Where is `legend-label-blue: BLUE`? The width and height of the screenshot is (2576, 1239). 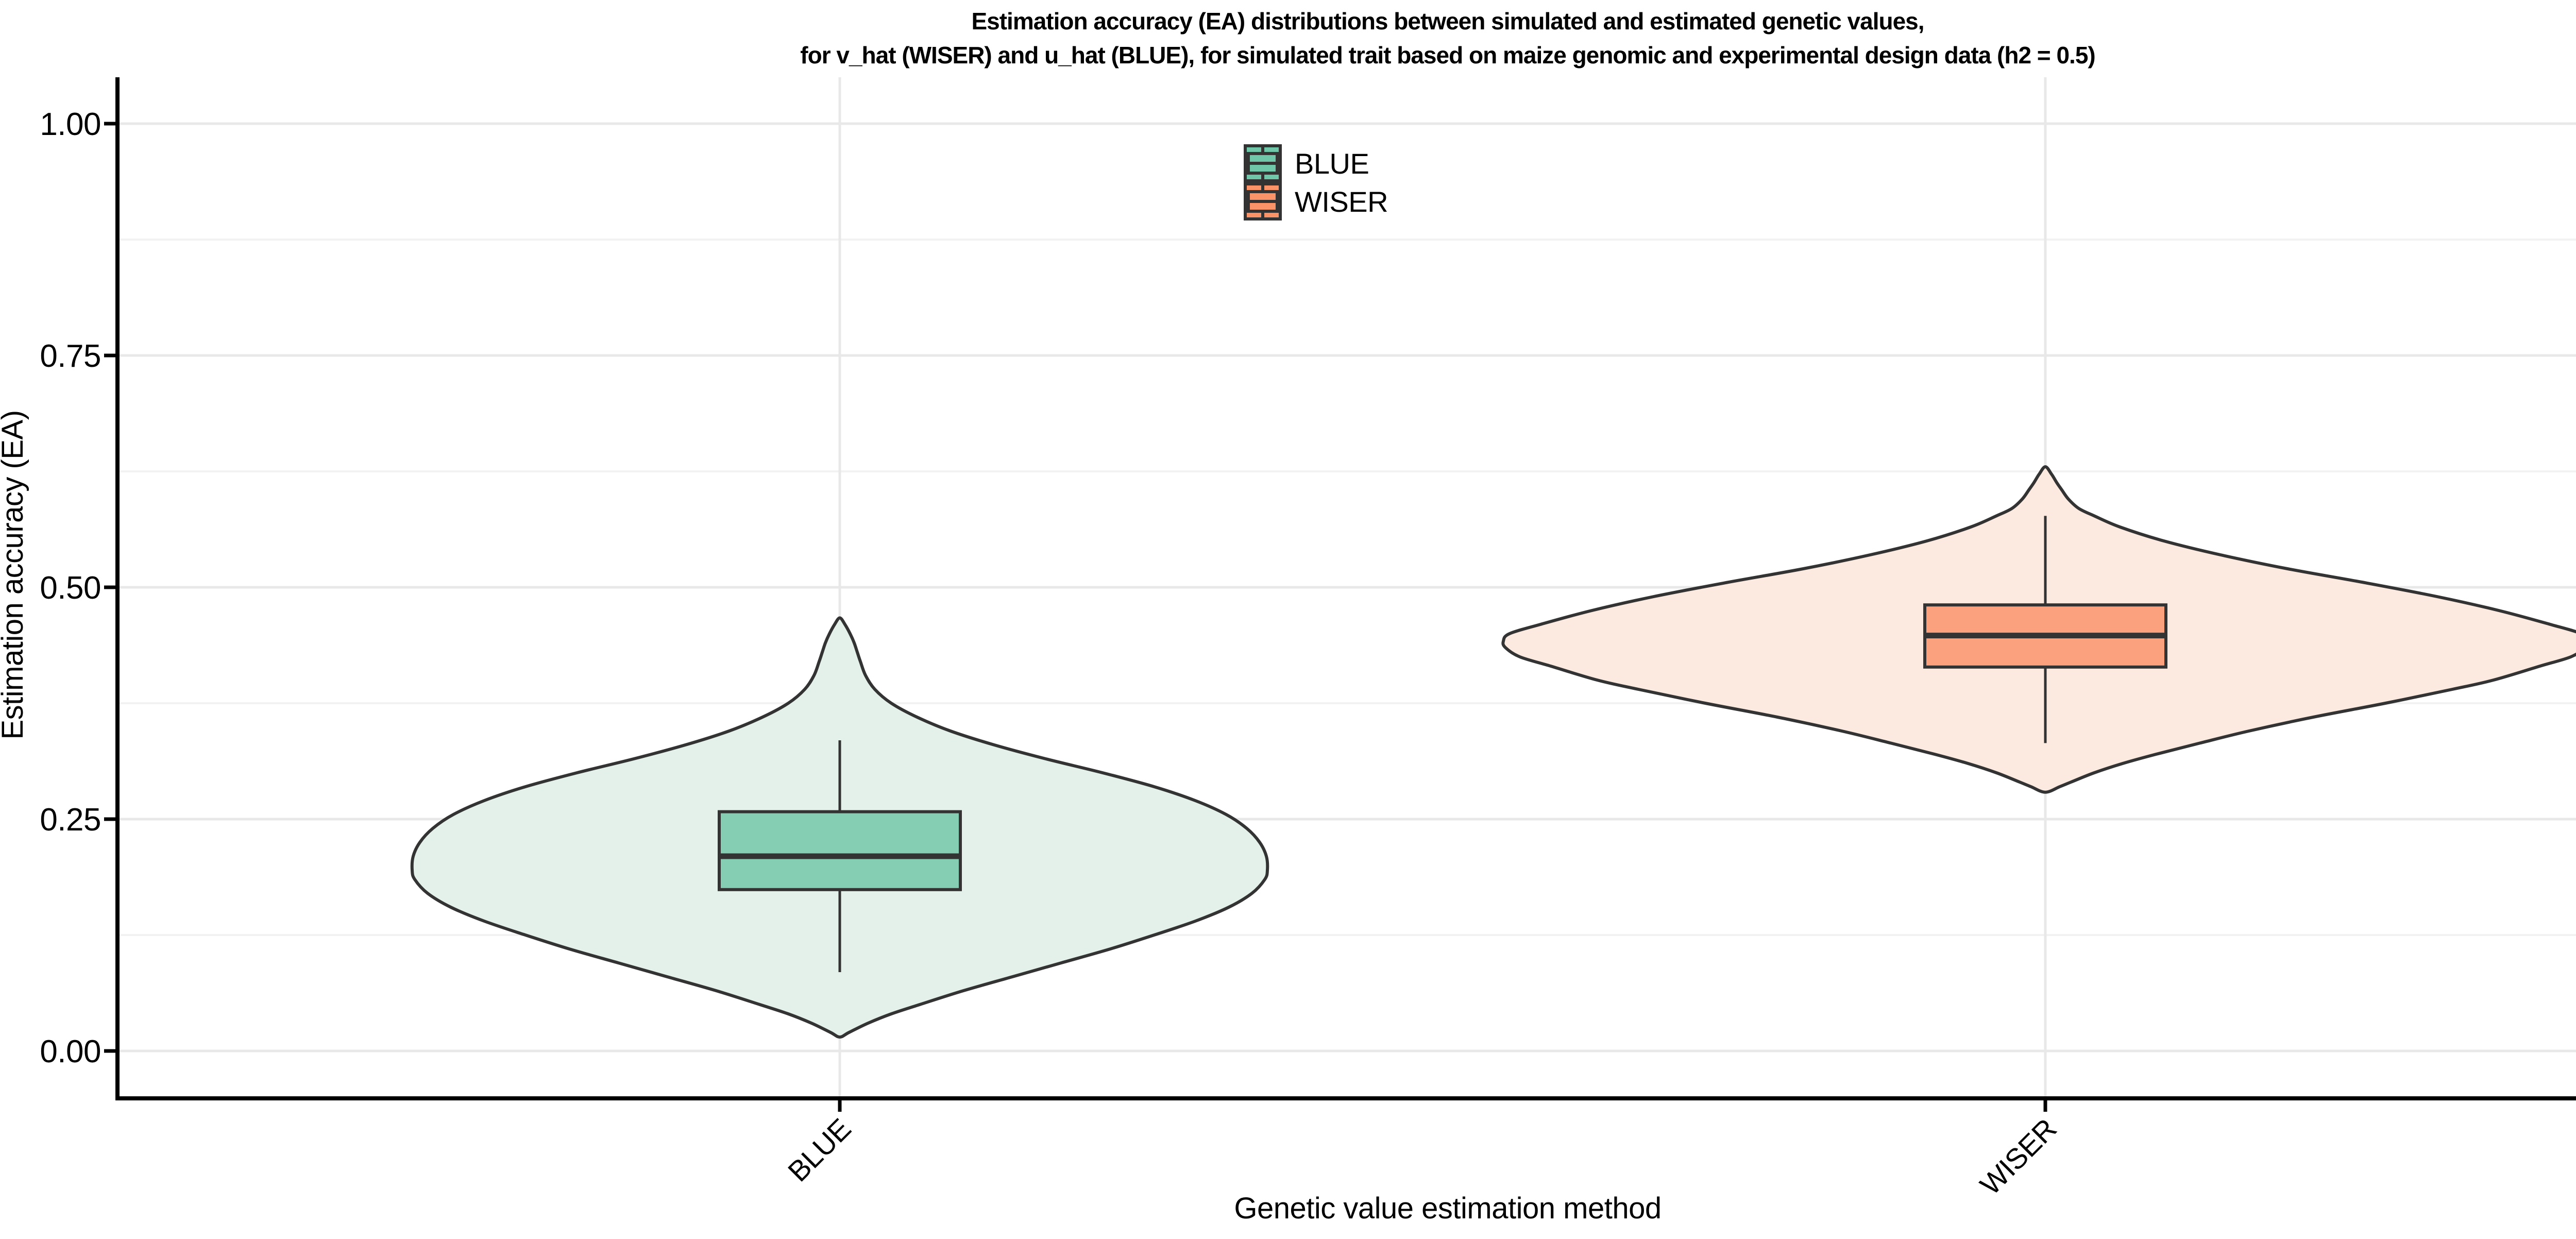
legend-label-blue: BLUE is located at coordinates (1332, 163).